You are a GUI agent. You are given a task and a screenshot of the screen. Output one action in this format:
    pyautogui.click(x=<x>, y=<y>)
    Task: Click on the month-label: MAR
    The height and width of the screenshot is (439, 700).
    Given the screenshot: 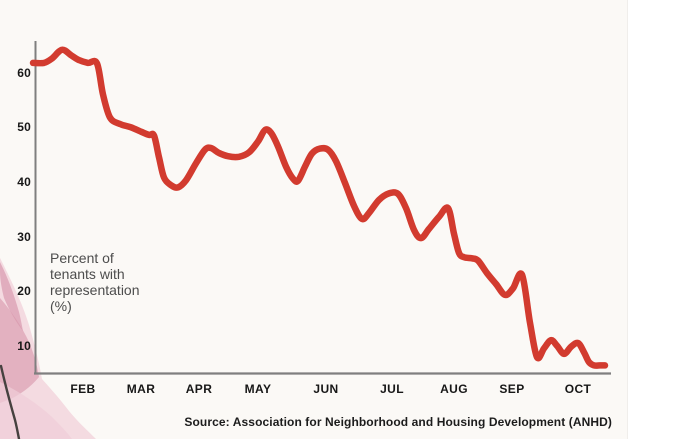 What is the action you would take?
    pyautogui.click(x=141, y=389)
    